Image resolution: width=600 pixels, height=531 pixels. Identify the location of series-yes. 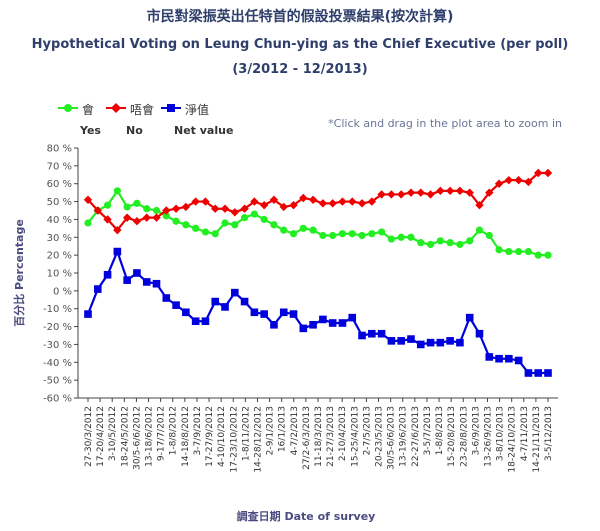
(318, 223).